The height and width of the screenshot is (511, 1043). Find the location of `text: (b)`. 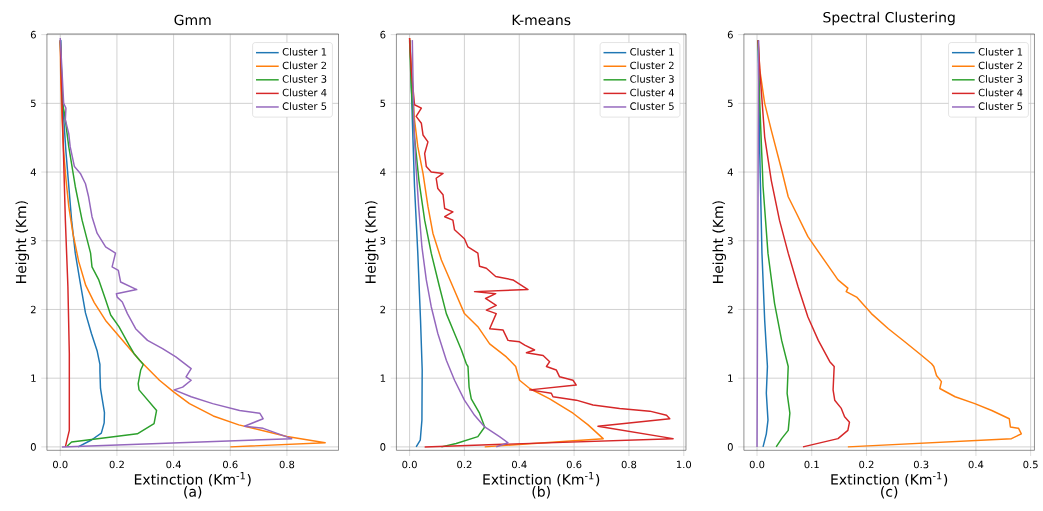

text: (b) is located at coordinates (541, 492).